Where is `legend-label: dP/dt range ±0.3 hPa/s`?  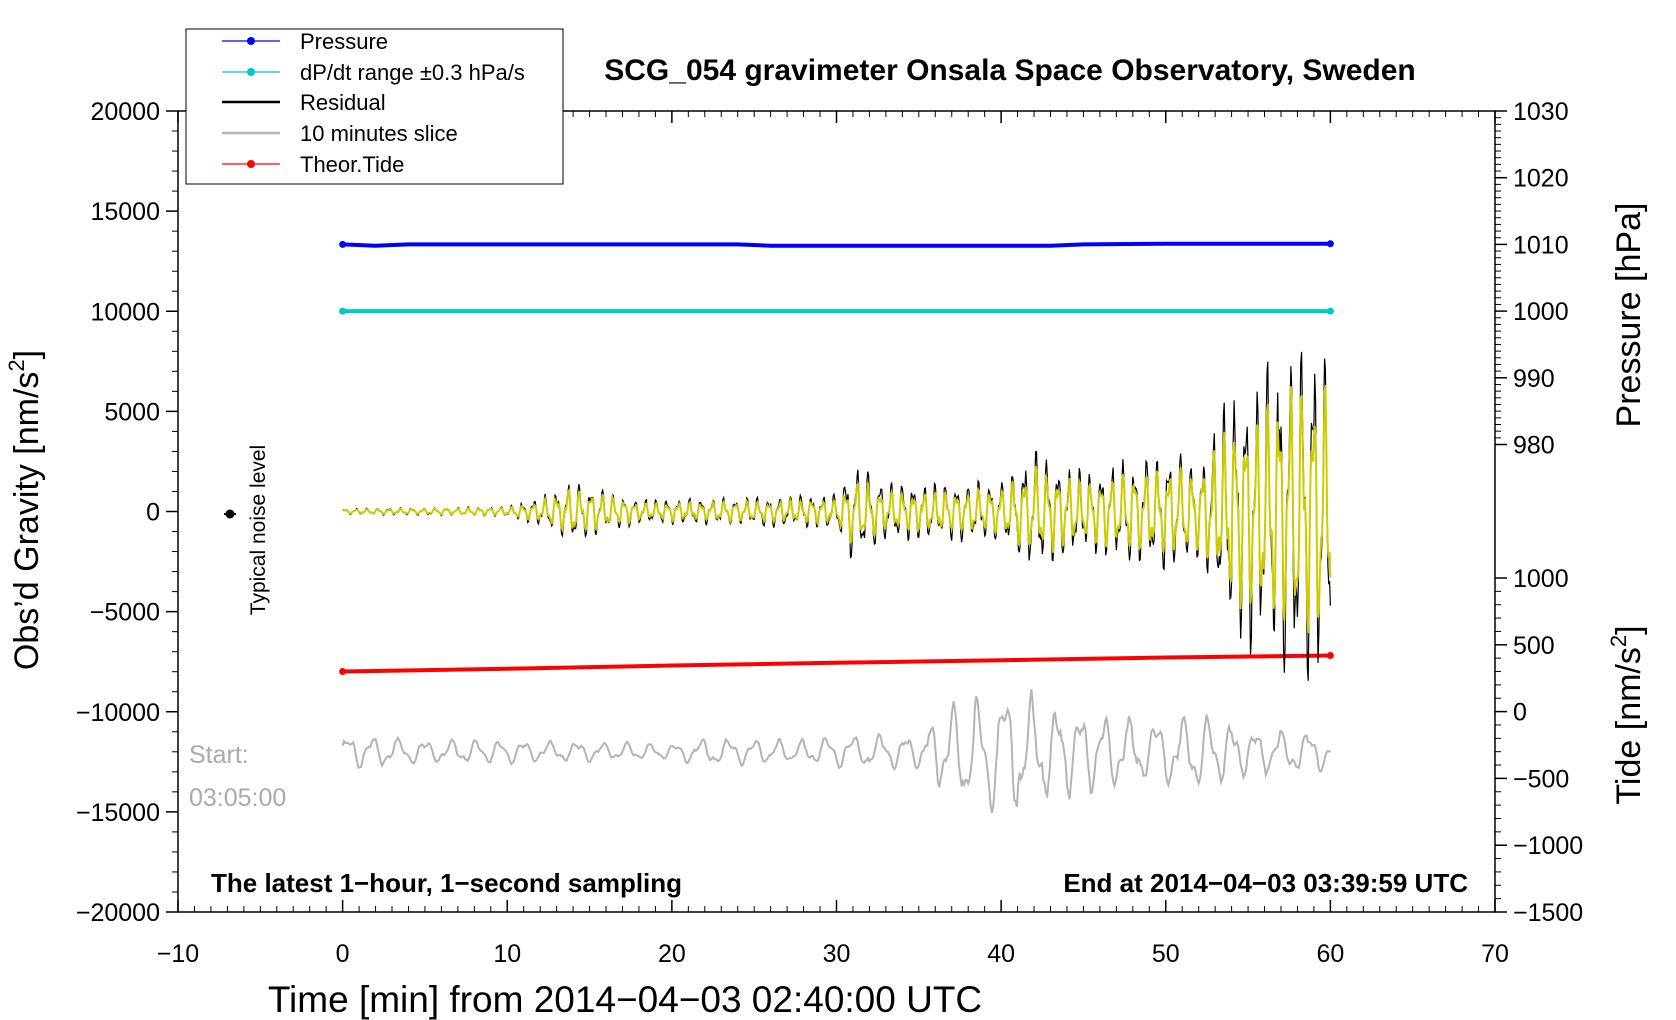
legend-label: dP/dt range ±0.3 hPa/s is located at coordinates (412, 72).